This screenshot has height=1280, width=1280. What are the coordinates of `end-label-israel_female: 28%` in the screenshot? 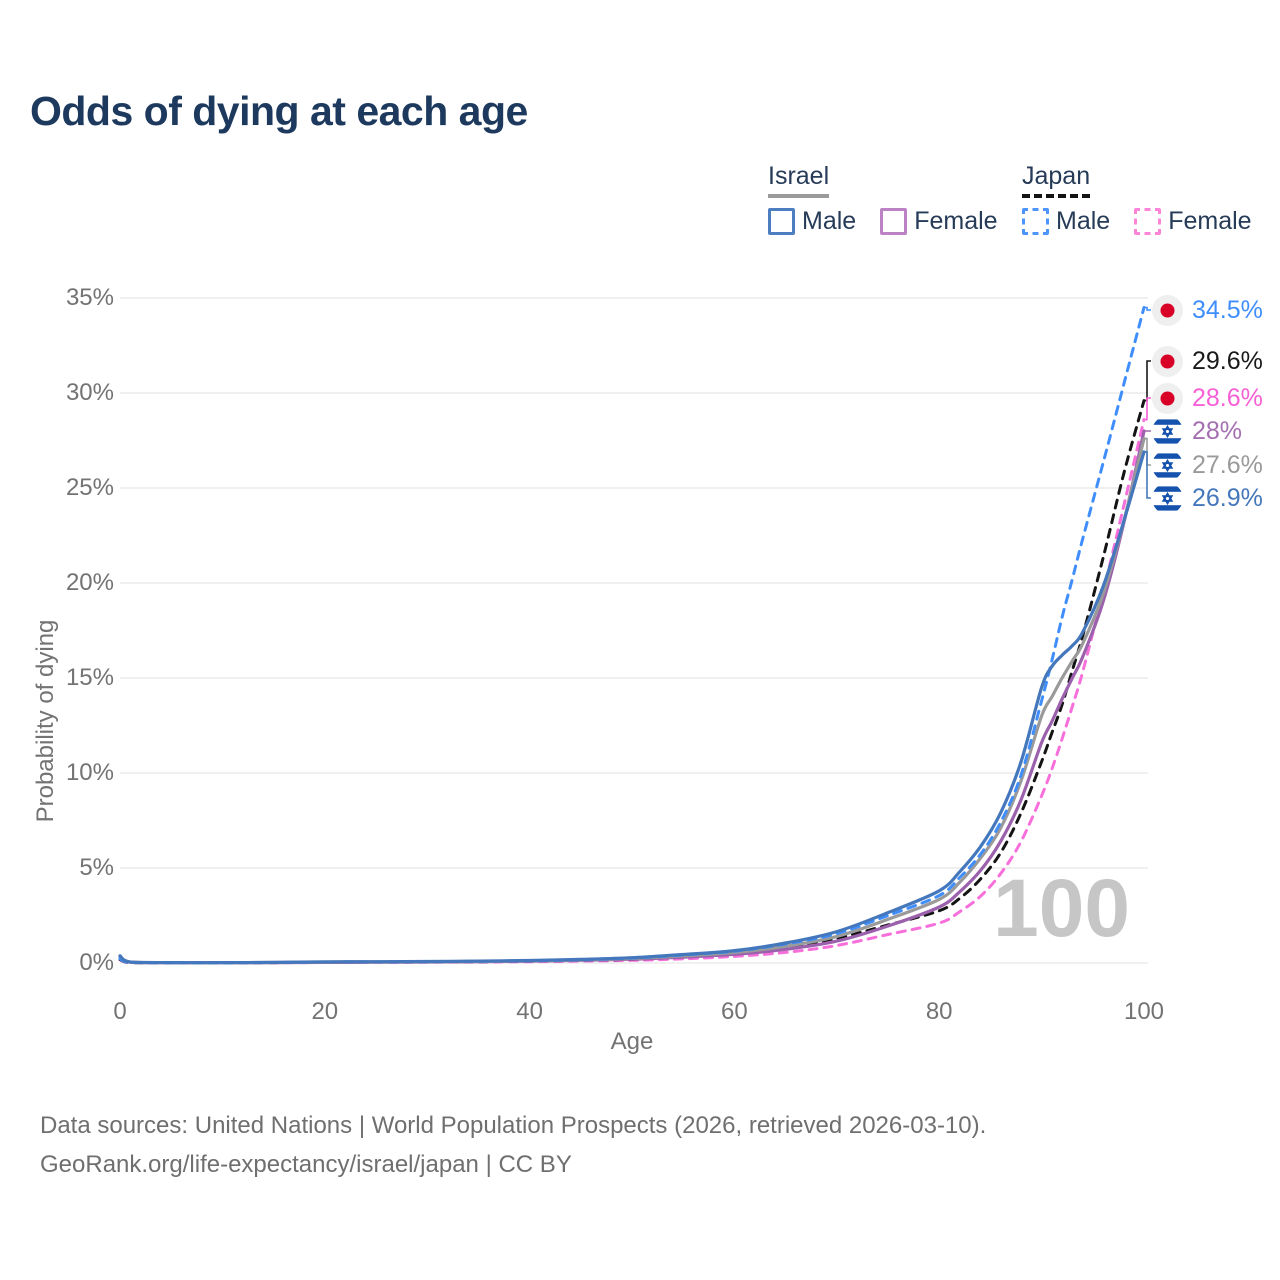 It's located at (1197, 431).